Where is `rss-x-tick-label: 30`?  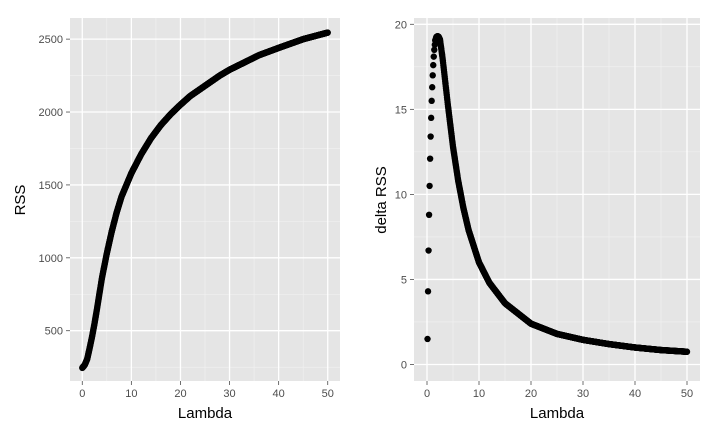 rss-x-tick-label: 30 is located at coordinates (229, 394).